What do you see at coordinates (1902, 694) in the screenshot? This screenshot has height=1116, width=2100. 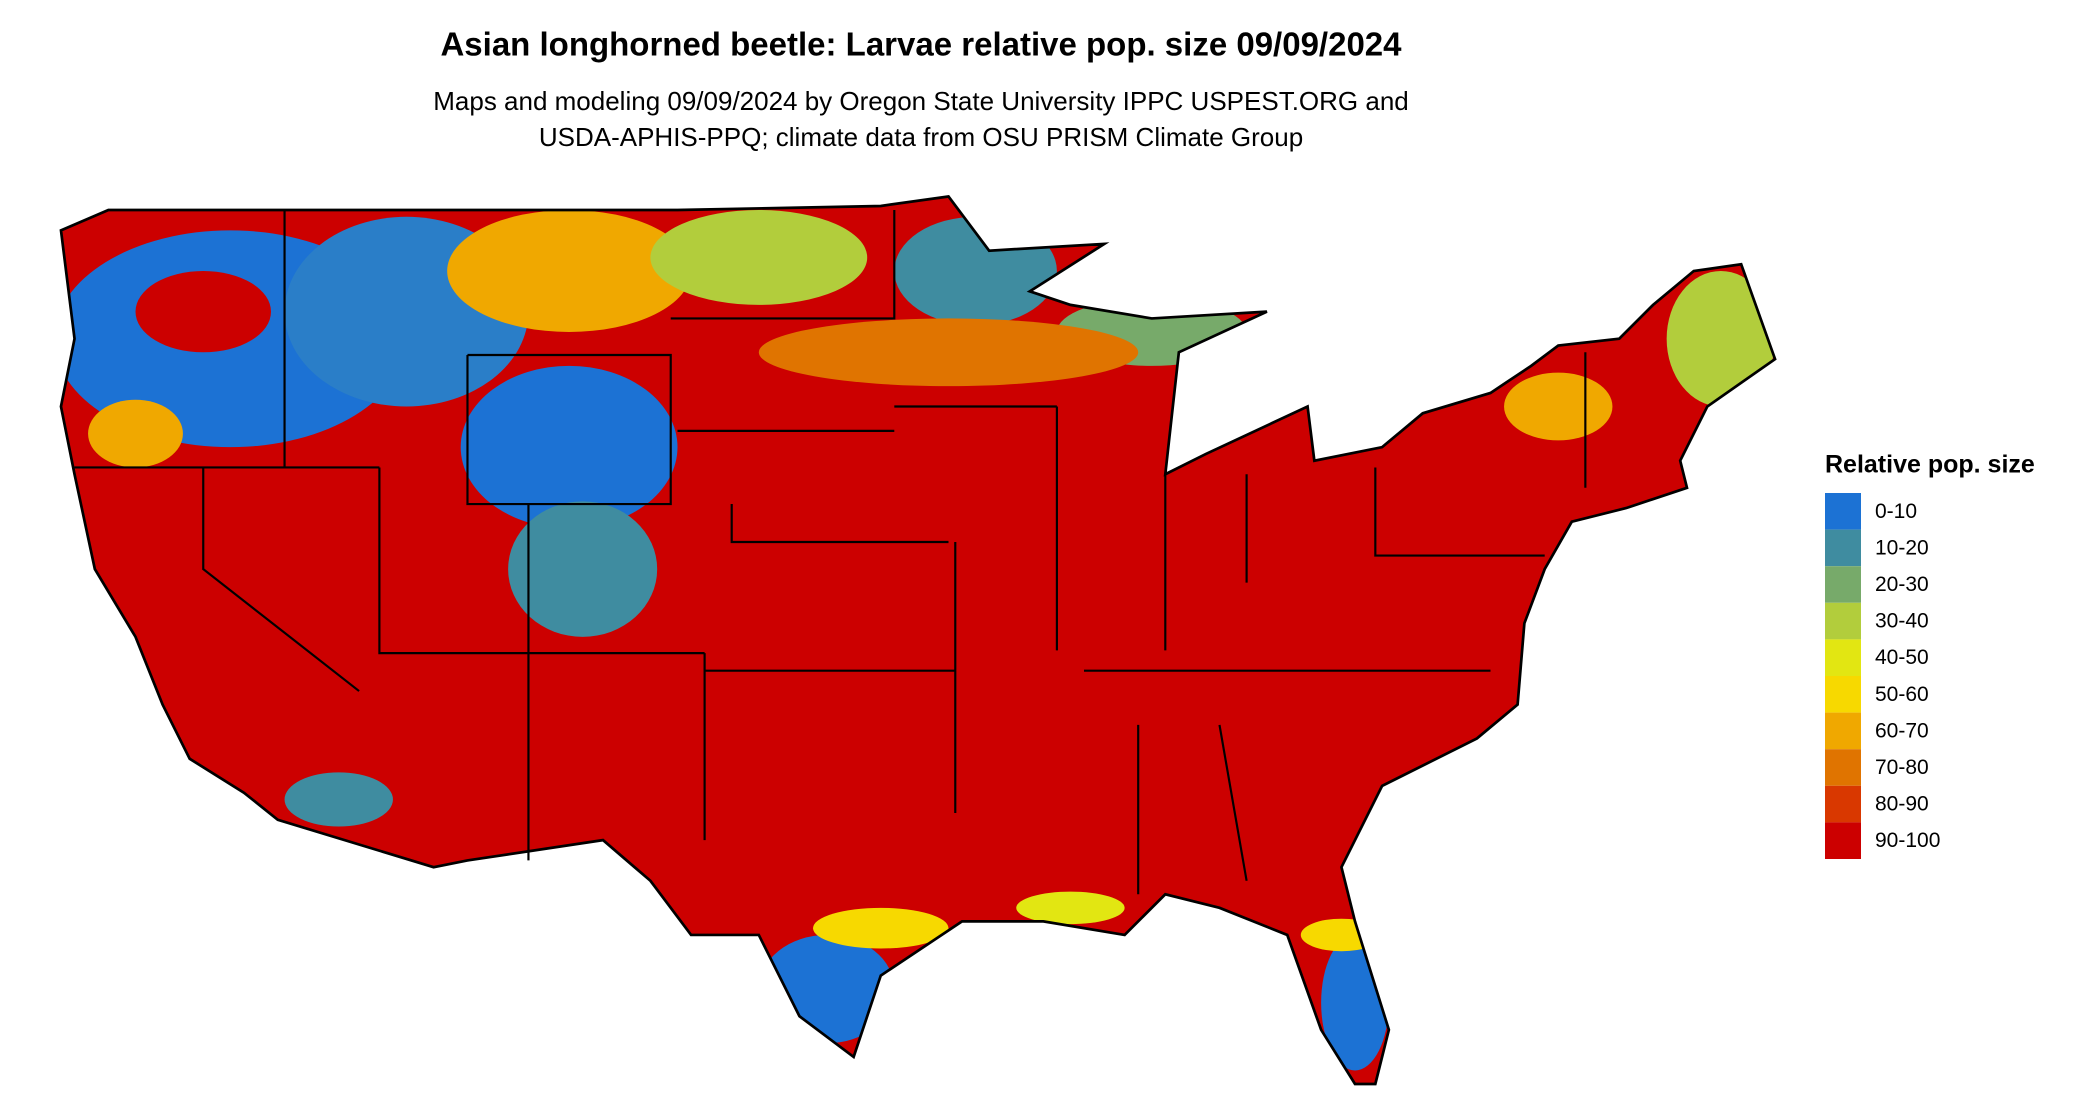 I see `legend-label: 50-60` at bounding box center [1902, 694].